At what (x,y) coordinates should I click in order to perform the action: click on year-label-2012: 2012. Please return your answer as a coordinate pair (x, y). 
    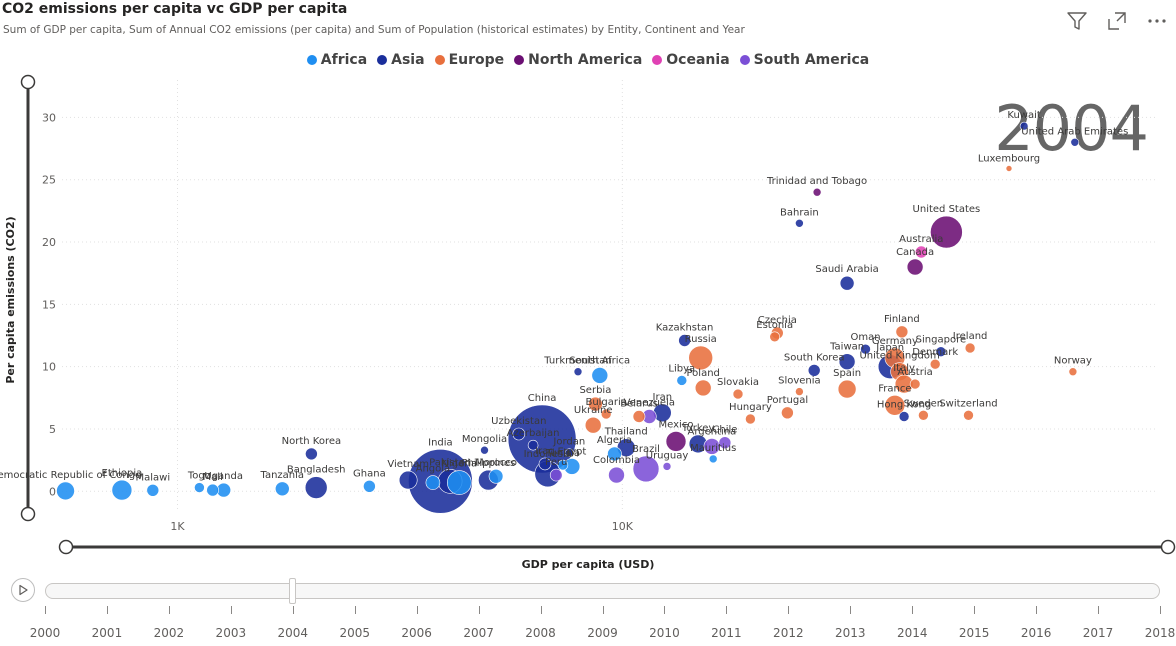
    Looking at the image, I should click on (788, 633).